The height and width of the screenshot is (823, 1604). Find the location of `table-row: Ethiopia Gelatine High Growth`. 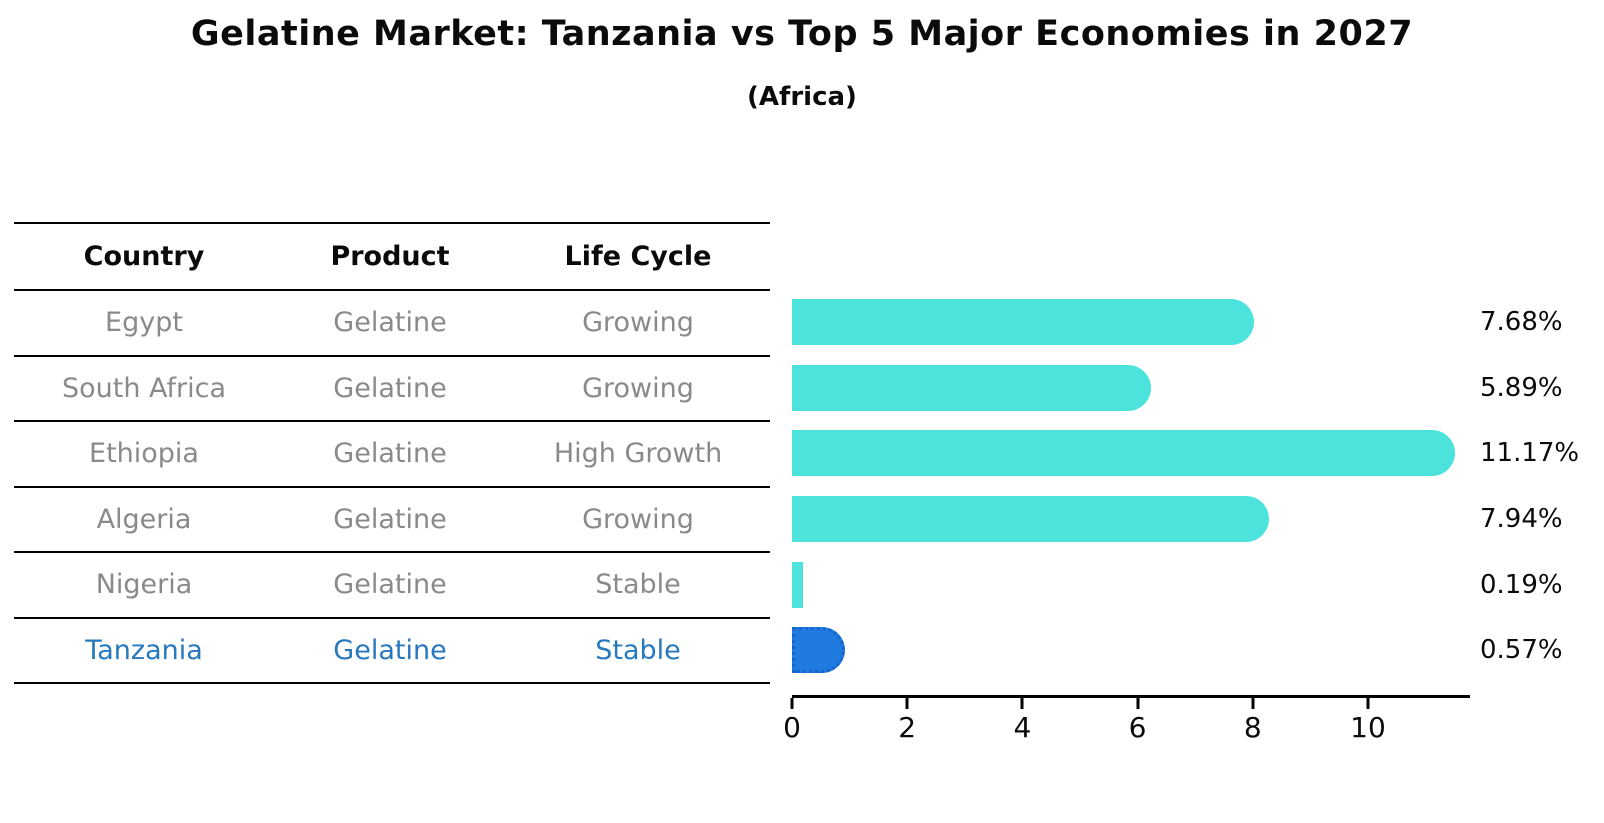

table-row: Ethiopia Gelatine High Growth is located at coordinates (392, 455).